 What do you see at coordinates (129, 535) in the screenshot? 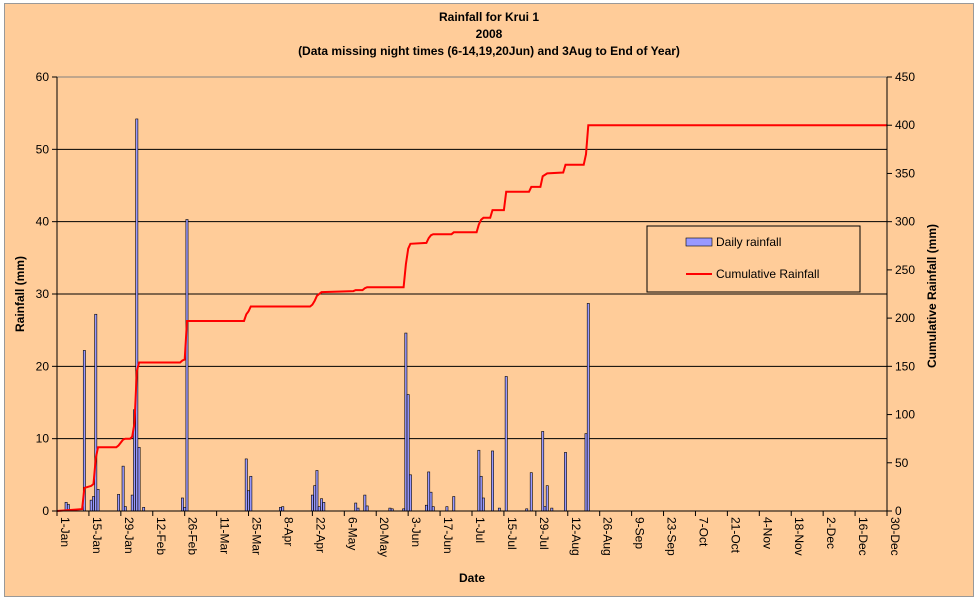
I see `x-tick-label: 29-Jan` at bounding box center [129, 535].